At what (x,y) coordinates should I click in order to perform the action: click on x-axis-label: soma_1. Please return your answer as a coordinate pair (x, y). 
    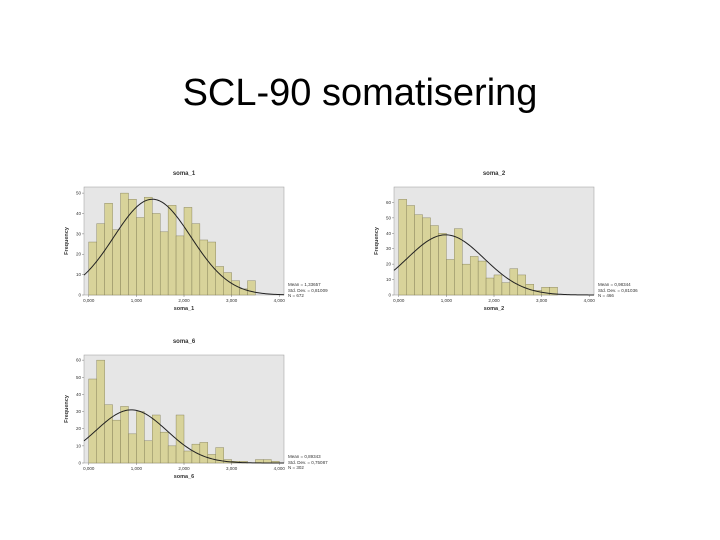
    Looking at the image, I should click on (184, 309).